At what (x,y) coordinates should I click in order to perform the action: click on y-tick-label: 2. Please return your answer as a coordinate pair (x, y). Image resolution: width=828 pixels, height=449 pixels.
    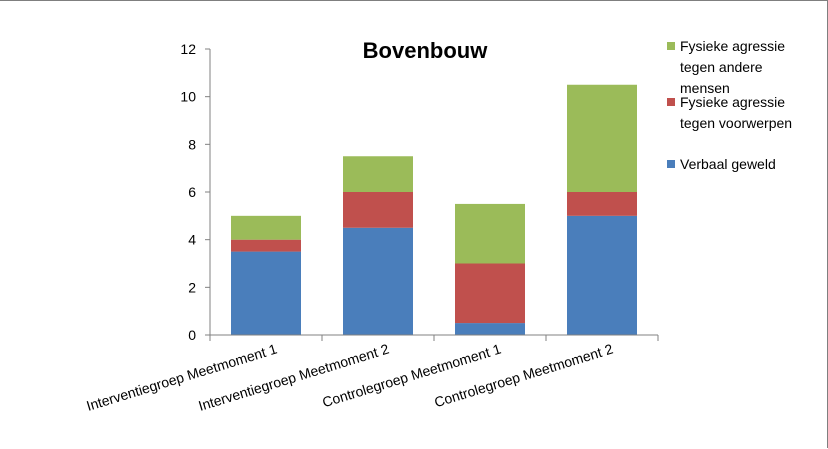
    Looking at the image, I should click on (192, 287).